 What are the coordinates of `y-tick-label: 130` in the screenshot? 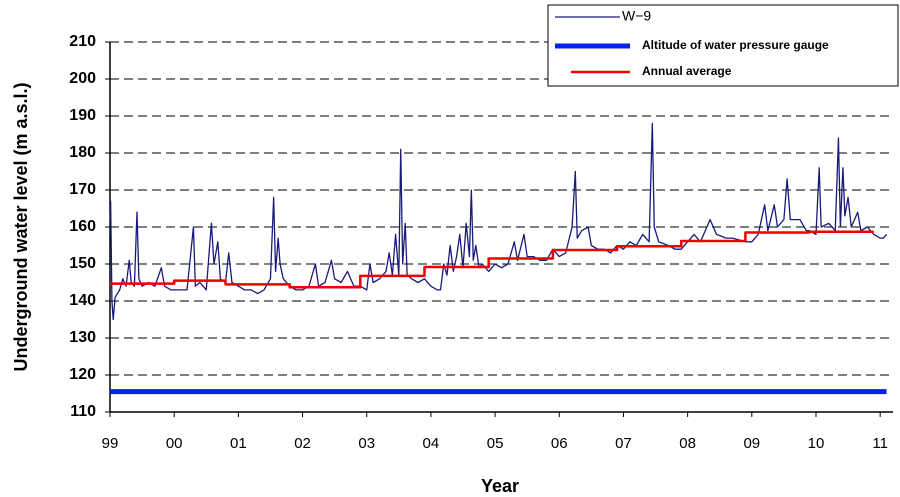 It's located at (82, 337).